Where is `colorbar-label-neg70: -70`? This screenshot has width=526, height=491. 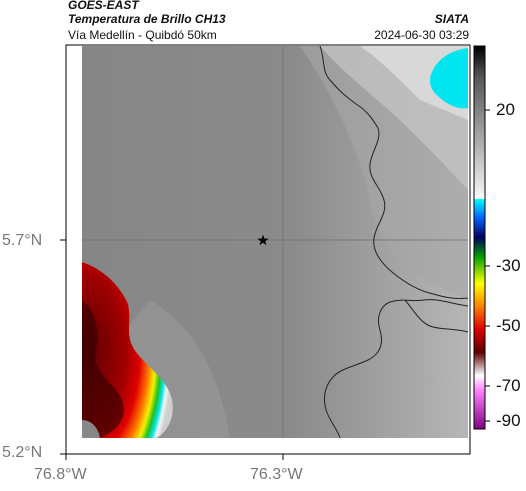
colorbar-label-neg70: -70 is located at coordinates (508, 385).